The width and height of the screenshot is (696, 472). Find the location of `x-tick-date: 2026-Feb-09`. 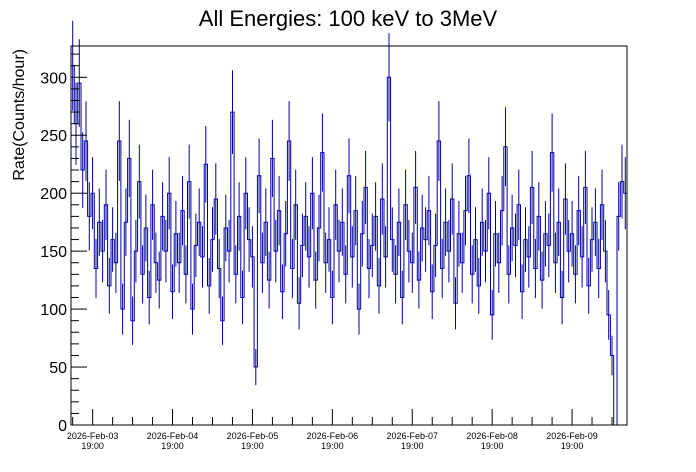

x-tick-date: 2026-Feb-09 is located at coordinates (572, 436).